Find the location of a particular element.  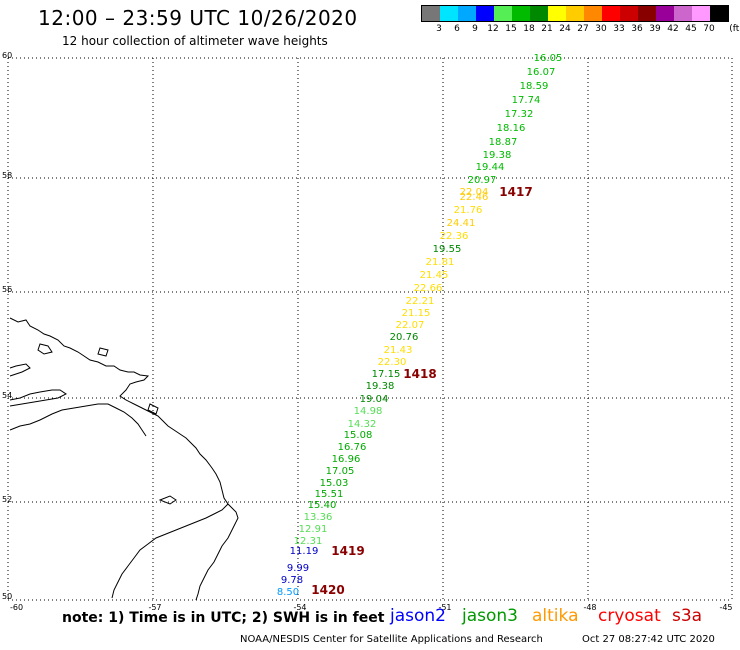

wave-height-label: 22.46 is located at coordinates (474, 197).